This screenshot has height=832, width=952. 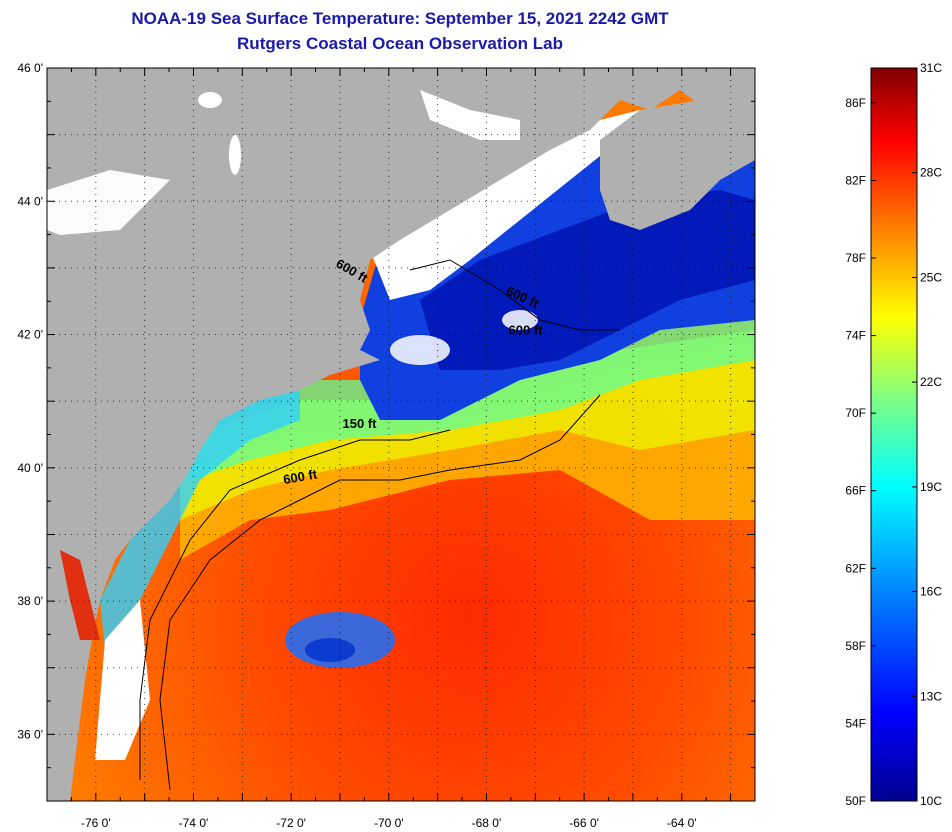 I want to click on colorbar-c-label: 16C, so click(x=931, y=592).